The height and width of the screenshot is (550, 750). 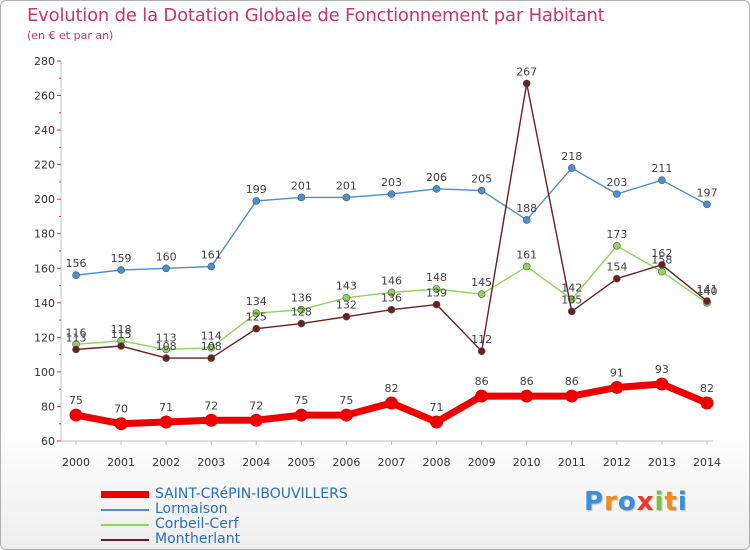 What do you see at coordinates (661, 260) in the screenshot?
I see `data-label-corbeil-cerf: 158` at bounding box center [661, 260].